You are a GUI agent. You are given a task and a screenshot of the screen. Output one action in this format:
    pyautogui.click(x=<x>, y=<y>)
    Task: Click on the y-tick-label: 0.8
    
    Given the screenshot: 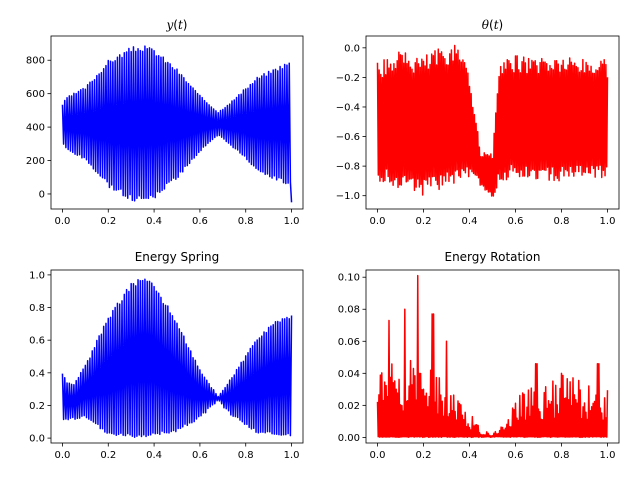 What is the action you would take?
    pyautogui.click(x=37, y=308)
    